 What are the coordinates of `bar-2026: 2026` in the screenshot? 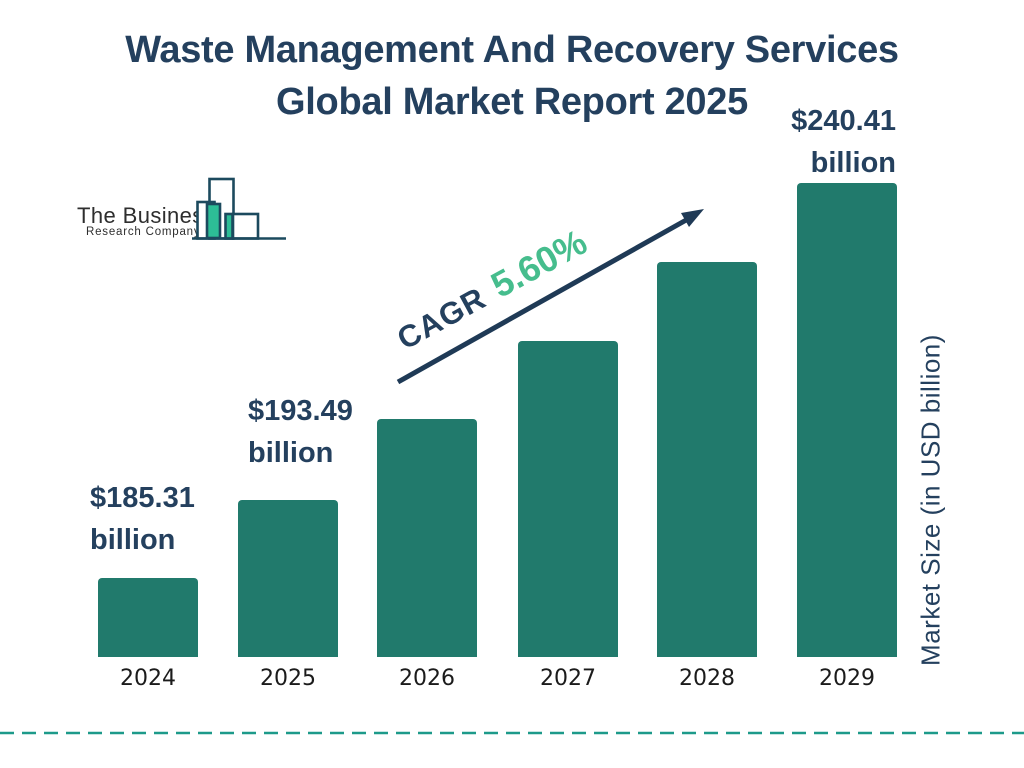 It's located at (427, 555).